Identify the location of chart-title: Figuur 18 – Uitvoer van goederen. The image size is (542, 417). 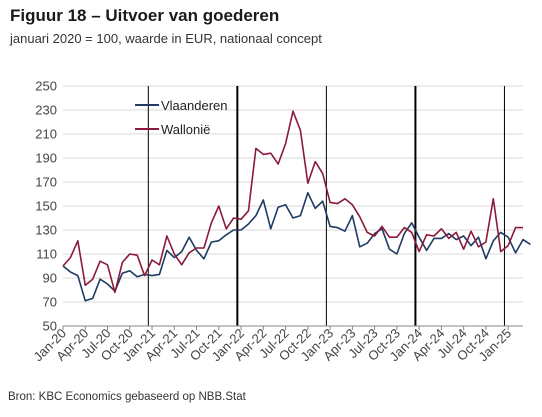
(145, 15).